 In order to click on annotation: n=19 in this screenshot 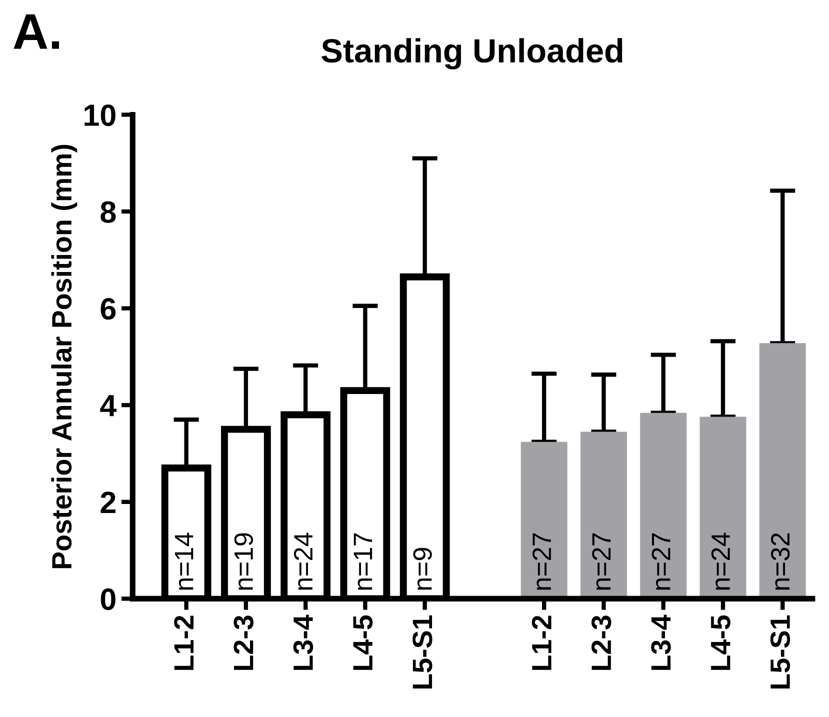, I will do `click(244, 561)`.